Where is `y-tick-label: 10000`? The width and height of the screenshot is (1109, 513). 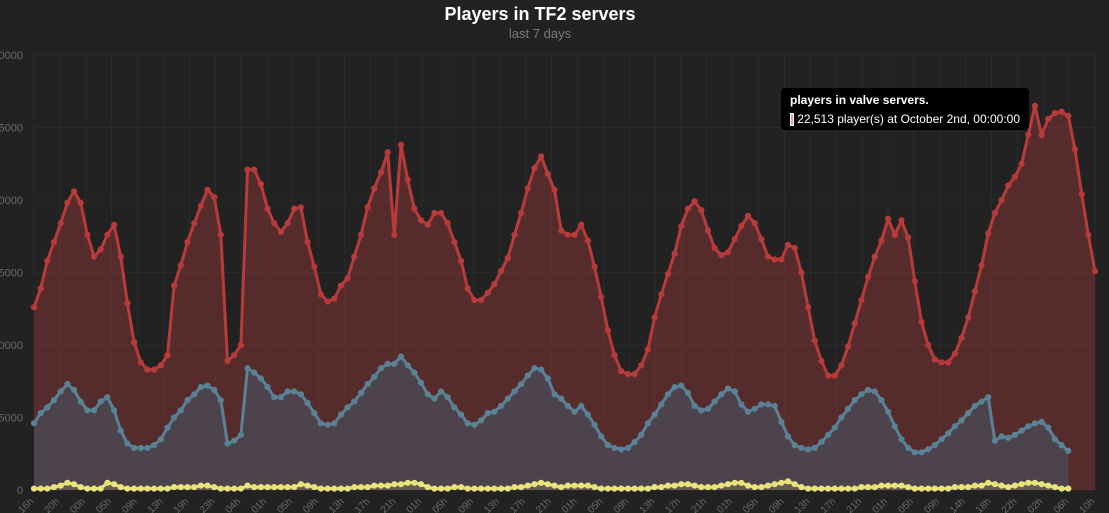
y-tick-label: 10000 is located at coordinates (11, 346).